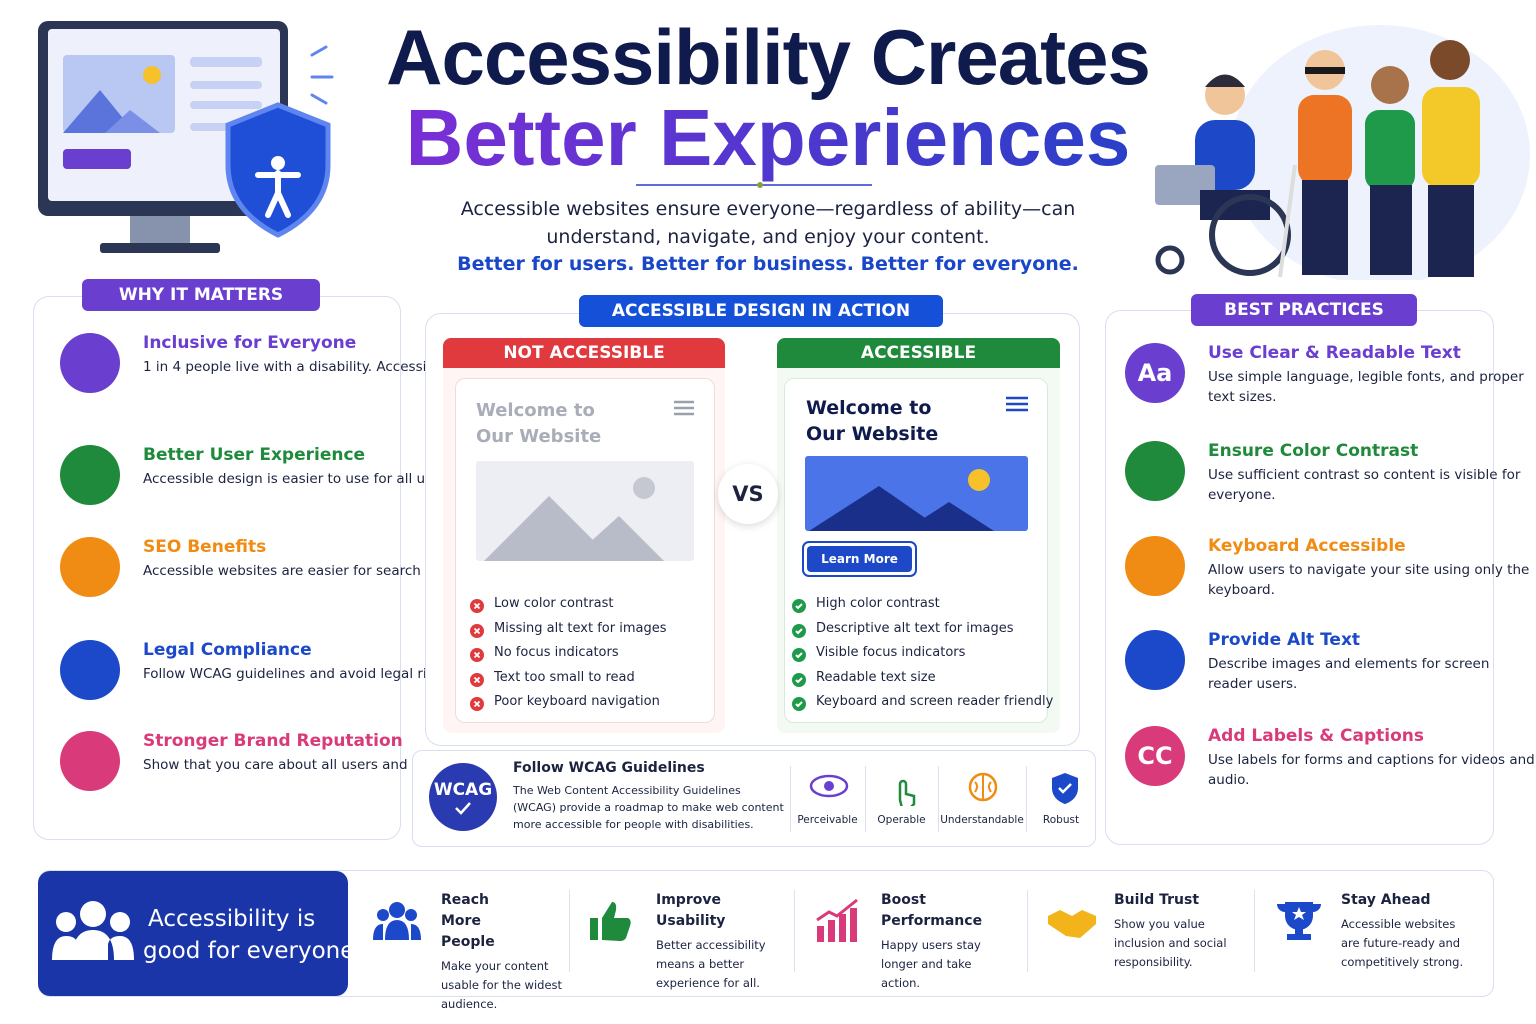 The image size is (1536, 1024). What do you see at coordinates (872, 434) in the screenshot?
I see `mock-line: Our Website` at bounding box center [872, 434].